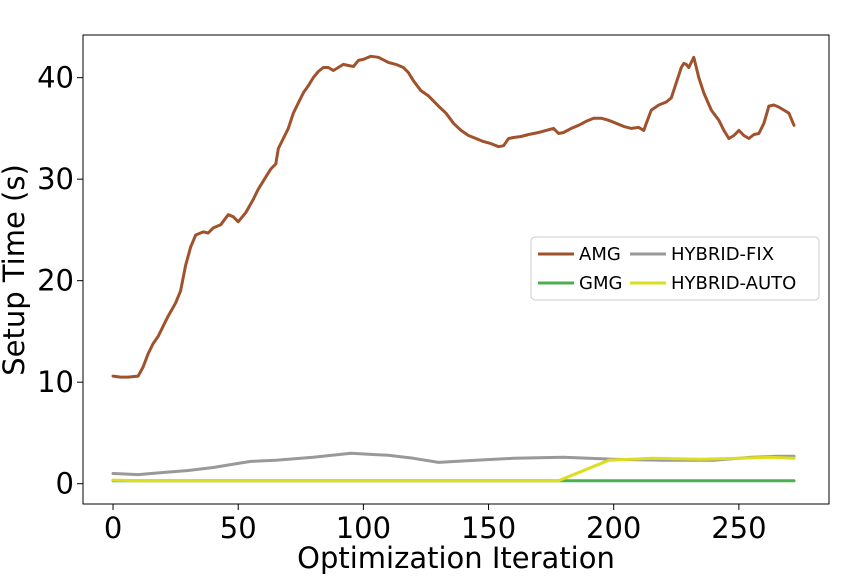  Describe the element at coordinates (238, 528) in the screenshot. I see `x-tick-label: 50` at that location.